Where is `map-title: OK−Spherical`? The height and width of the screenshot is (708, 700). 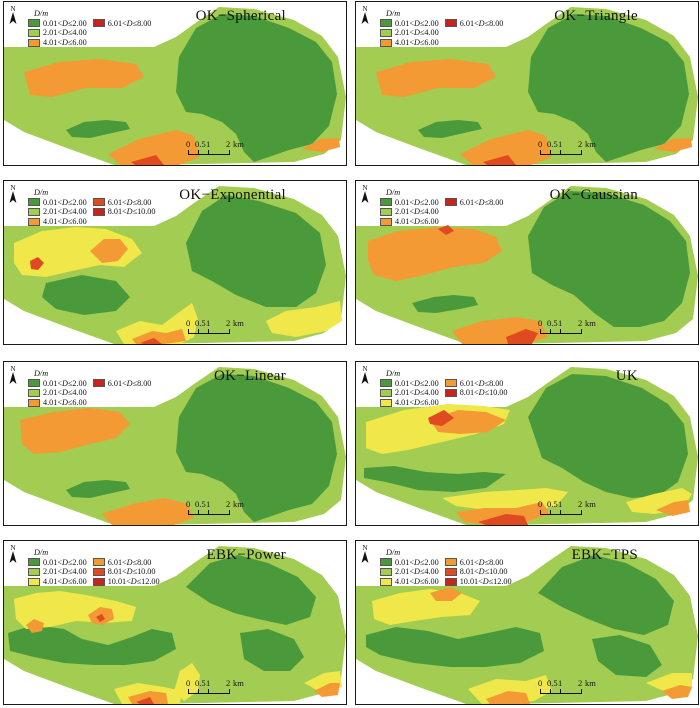 map-title: OK−Spherical is located at coordinates (240, 16).